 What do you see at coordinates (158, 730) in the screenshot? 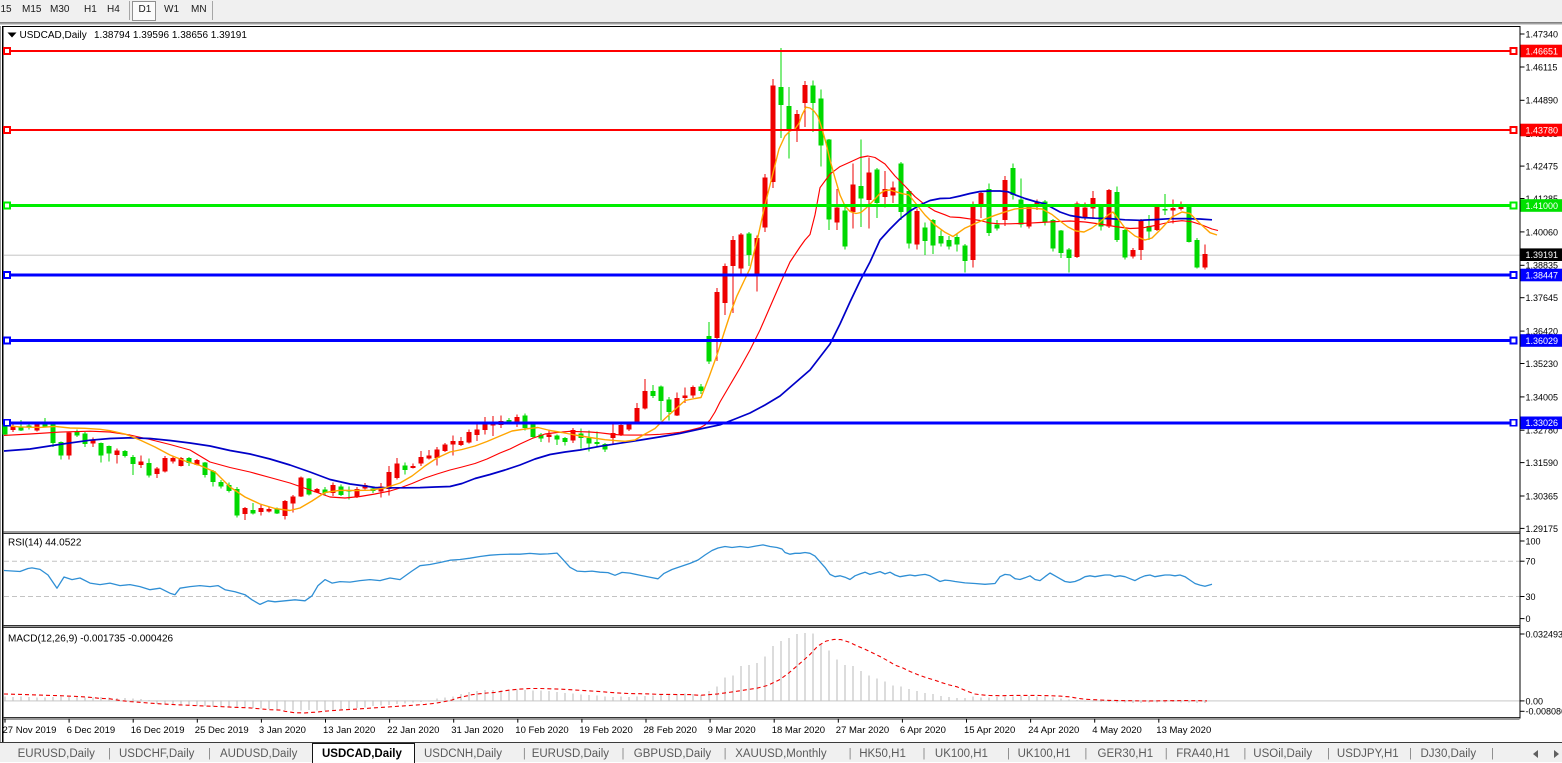
I see `svg-text: 16 Dec 2019` at bounding box center [158, 730].